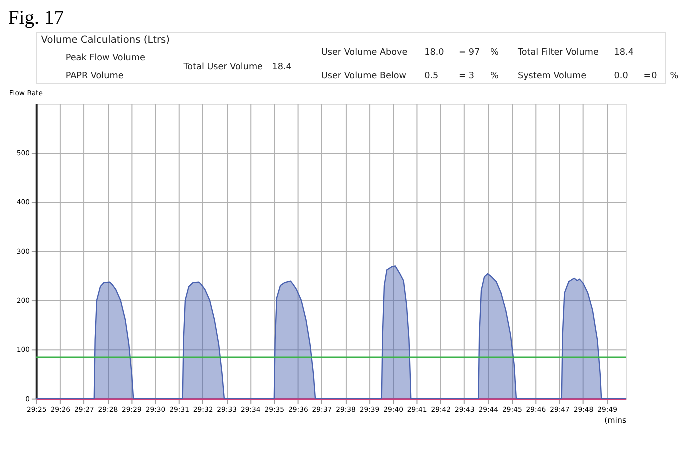 The image size is (688, 461). What do you see at coordinates (105, 40) in the screenshot?
I see `text: Volume Calculations (Ltrs)` at bounding box center [105, 40].